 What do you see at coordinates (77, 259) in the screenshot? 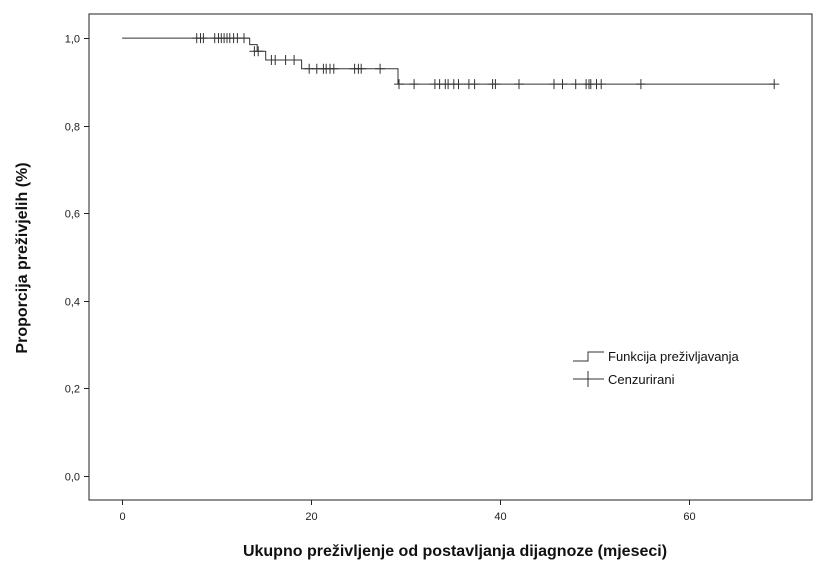
I see `y-axis-ticks: 0,0 0,2 0,4 0,6 0,8 1,0` at bounding box center [77, 259].